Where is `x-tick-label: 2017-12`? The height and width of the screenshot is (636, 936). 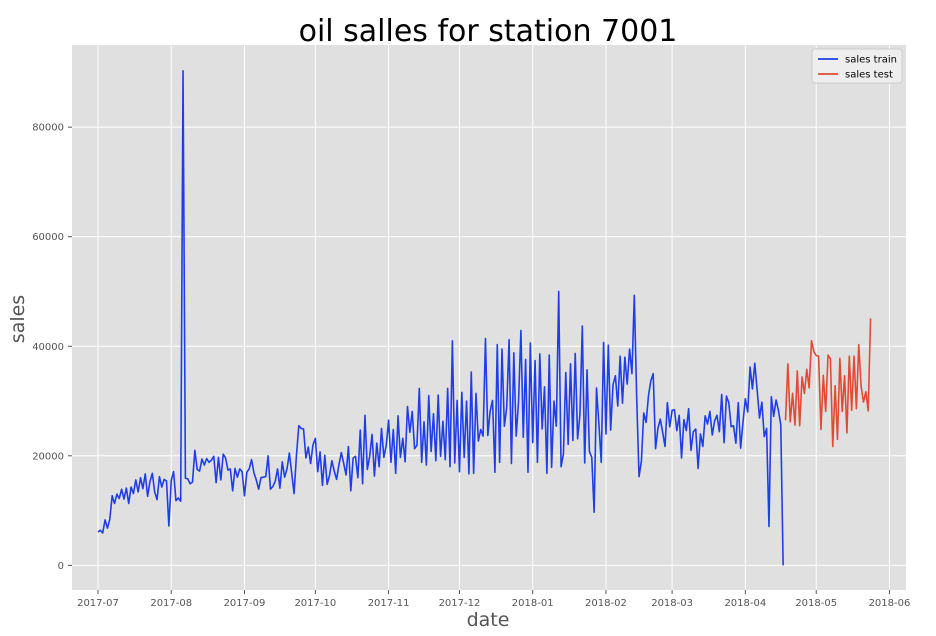 x-tick-label: 2017-12 is located at coordinates (460, 603).